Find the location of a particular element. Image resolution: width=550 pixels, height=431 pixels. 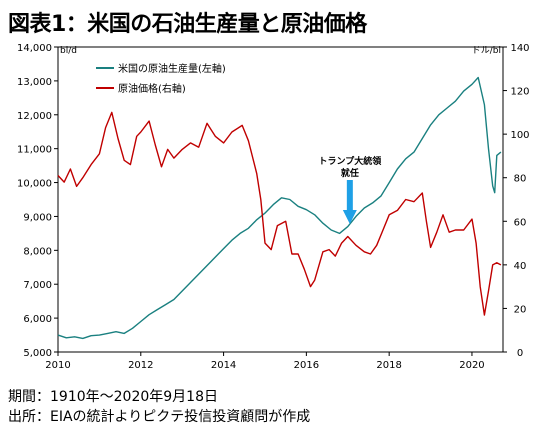

y-right-tick-label: 100 is located at coordinates (519, 135).